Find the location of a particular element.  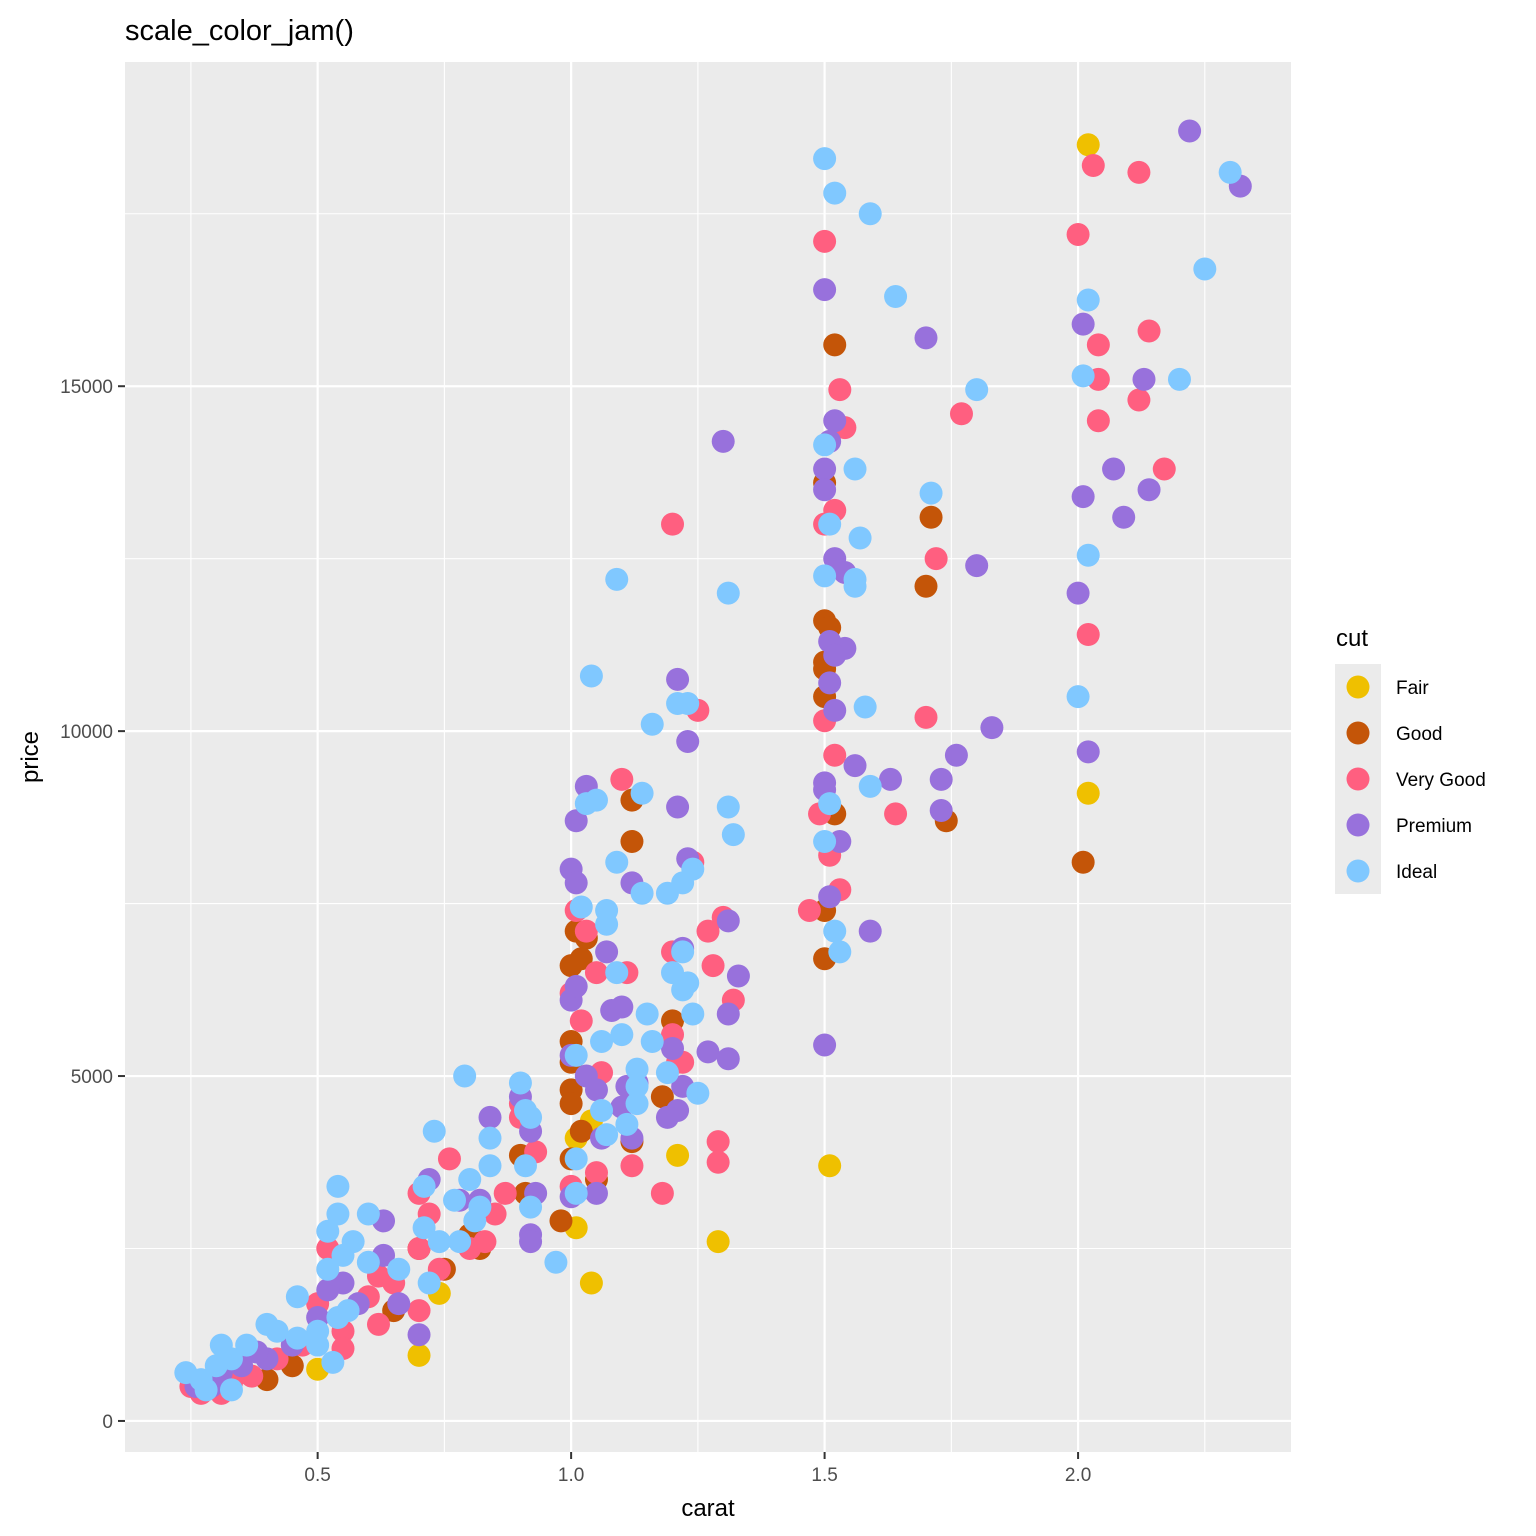

x-tick-label: 1.5 is located at coordinates (824, 1475).